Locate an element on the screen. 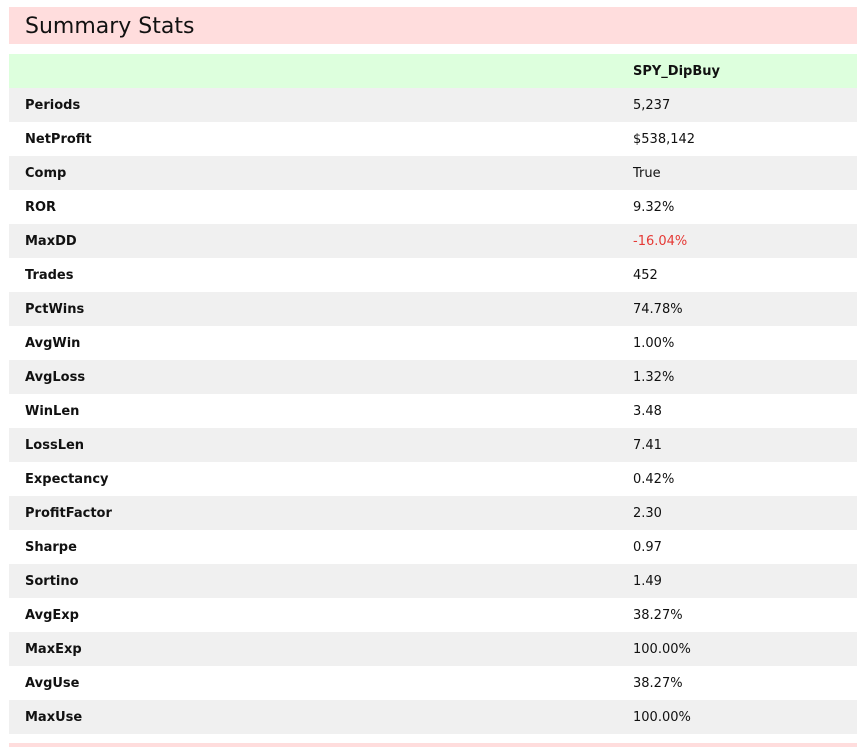 The height and width of the screenshot is (747, 857). row-value: 452 is located at coordinates (645, 275).